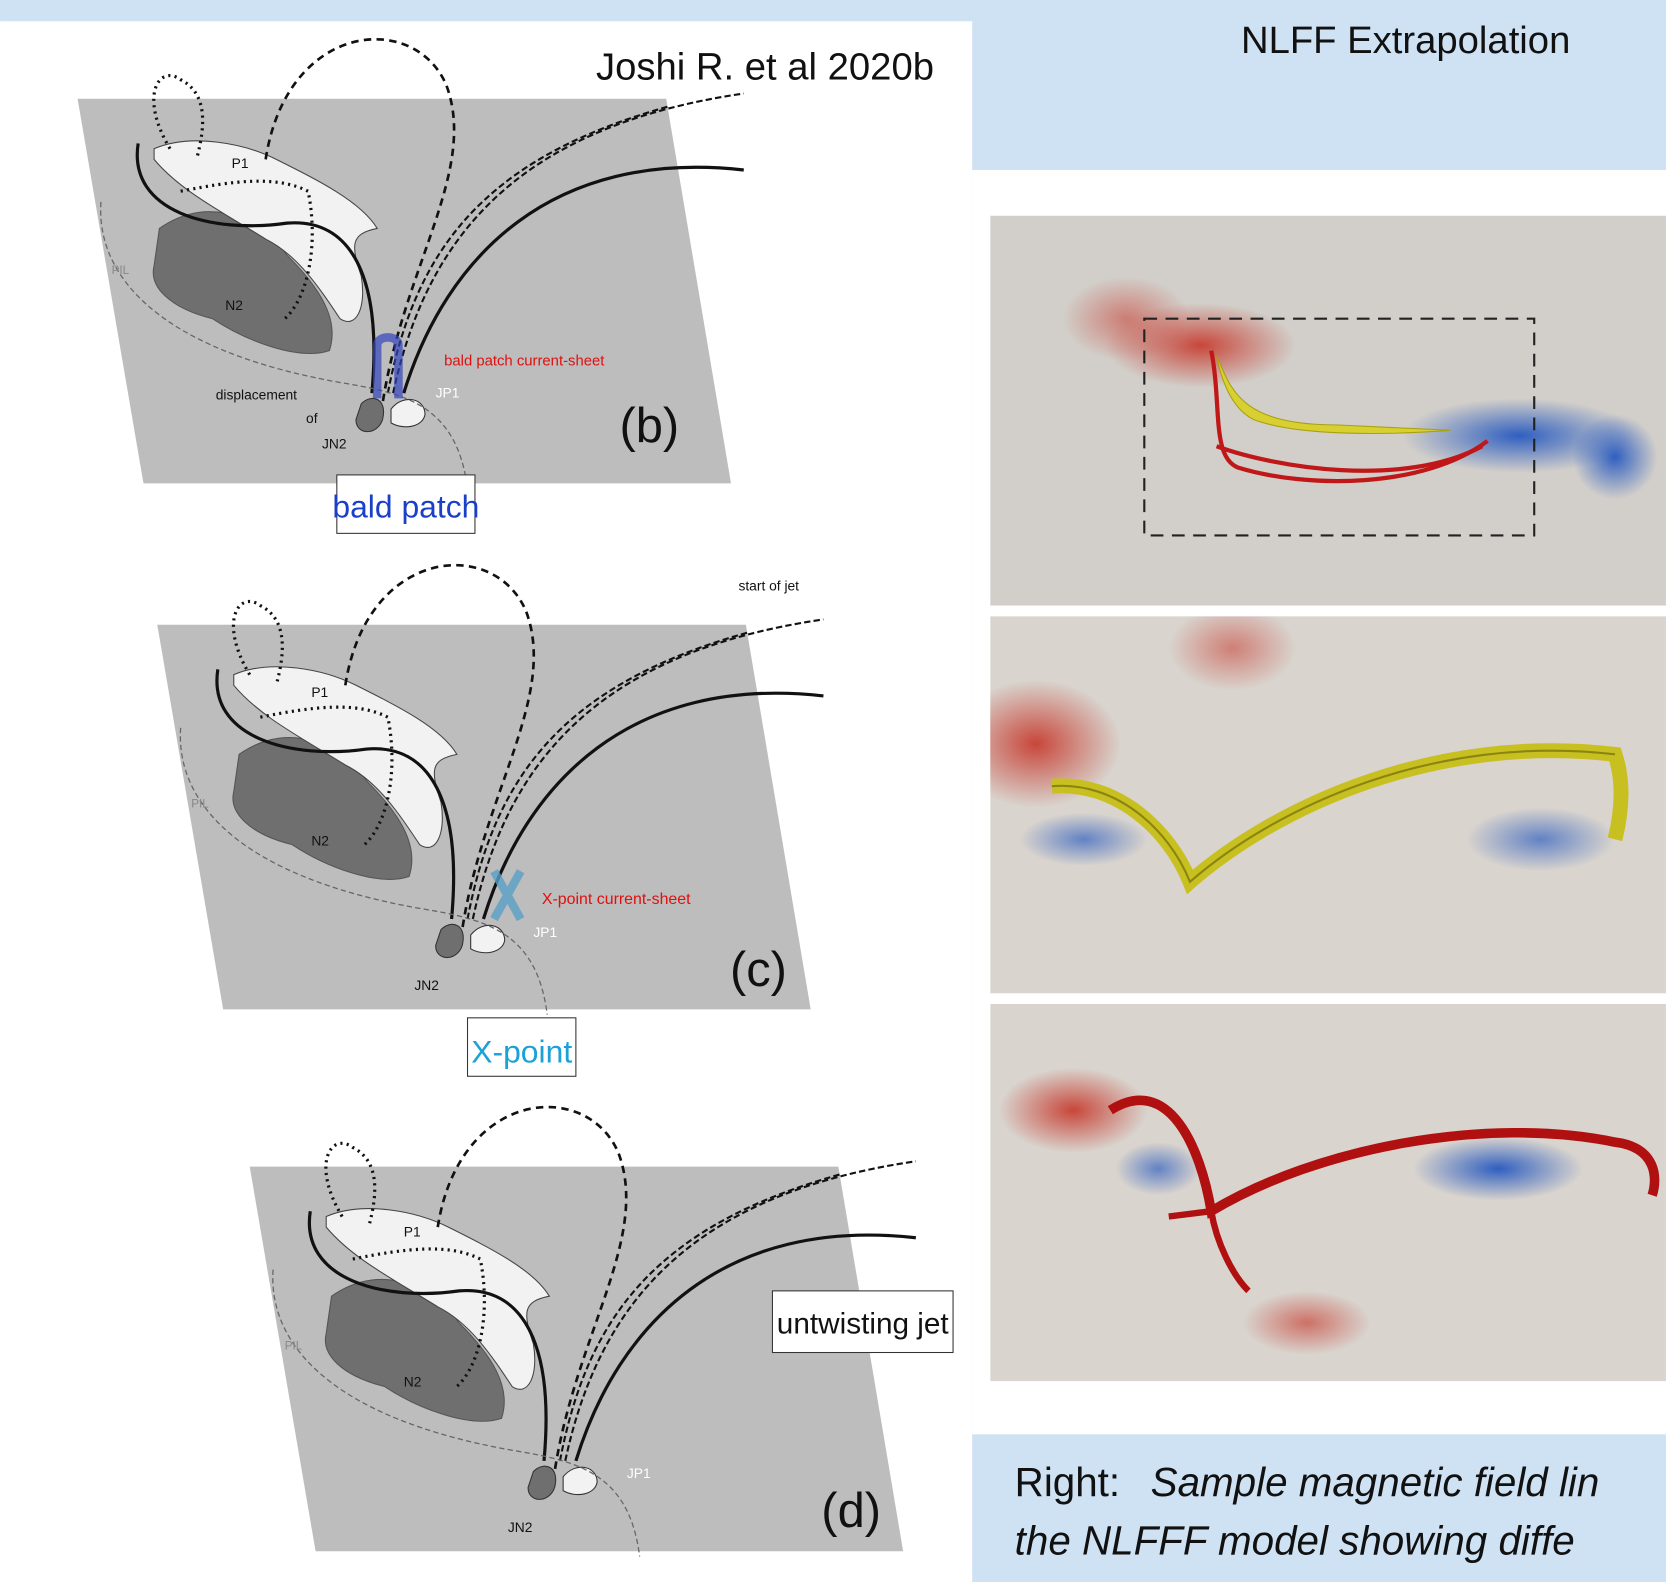 The width and height of the screenshot is (1666, 1582). What do you see at coordinates (649, 426) in the screenshot?
I see `panel-label: (b)` at bounding box center [649, 426].